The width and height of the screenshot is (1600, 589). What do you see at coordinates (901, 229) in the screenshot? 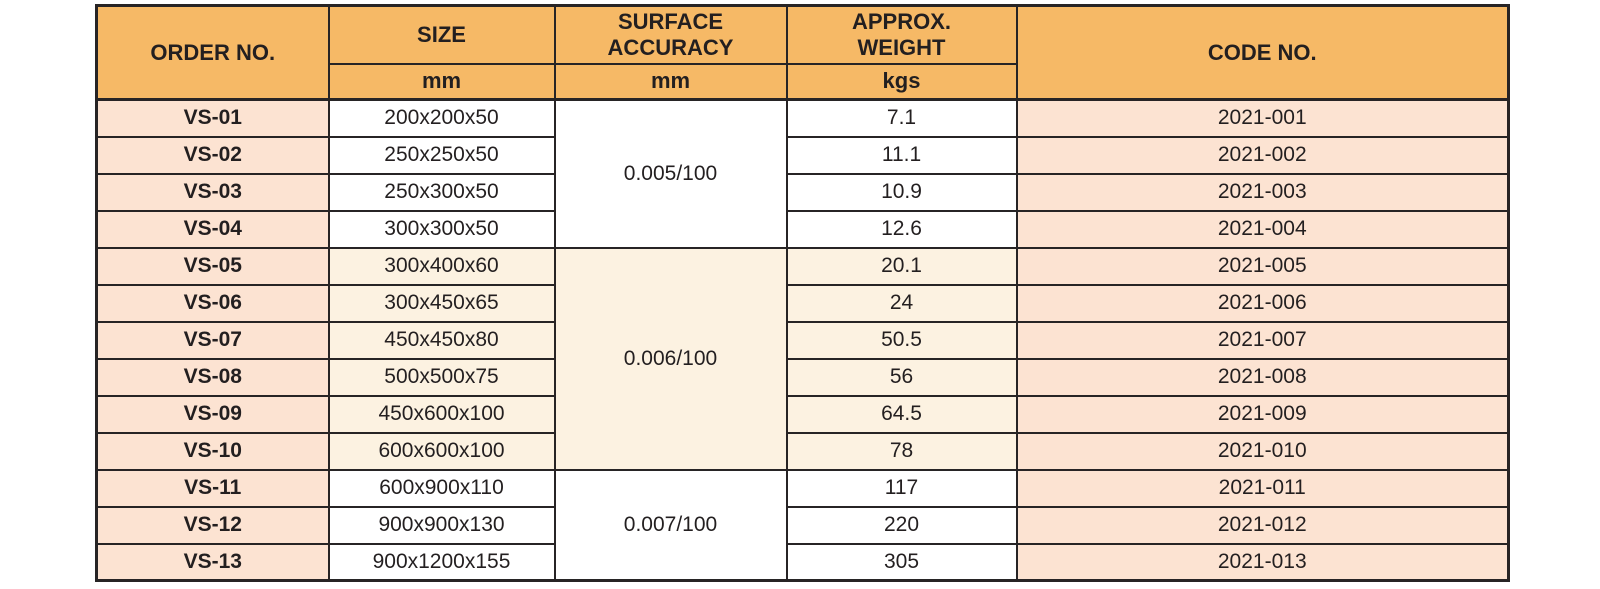
I see `cell-weight: 12.6` at bounding box center [901, 229].